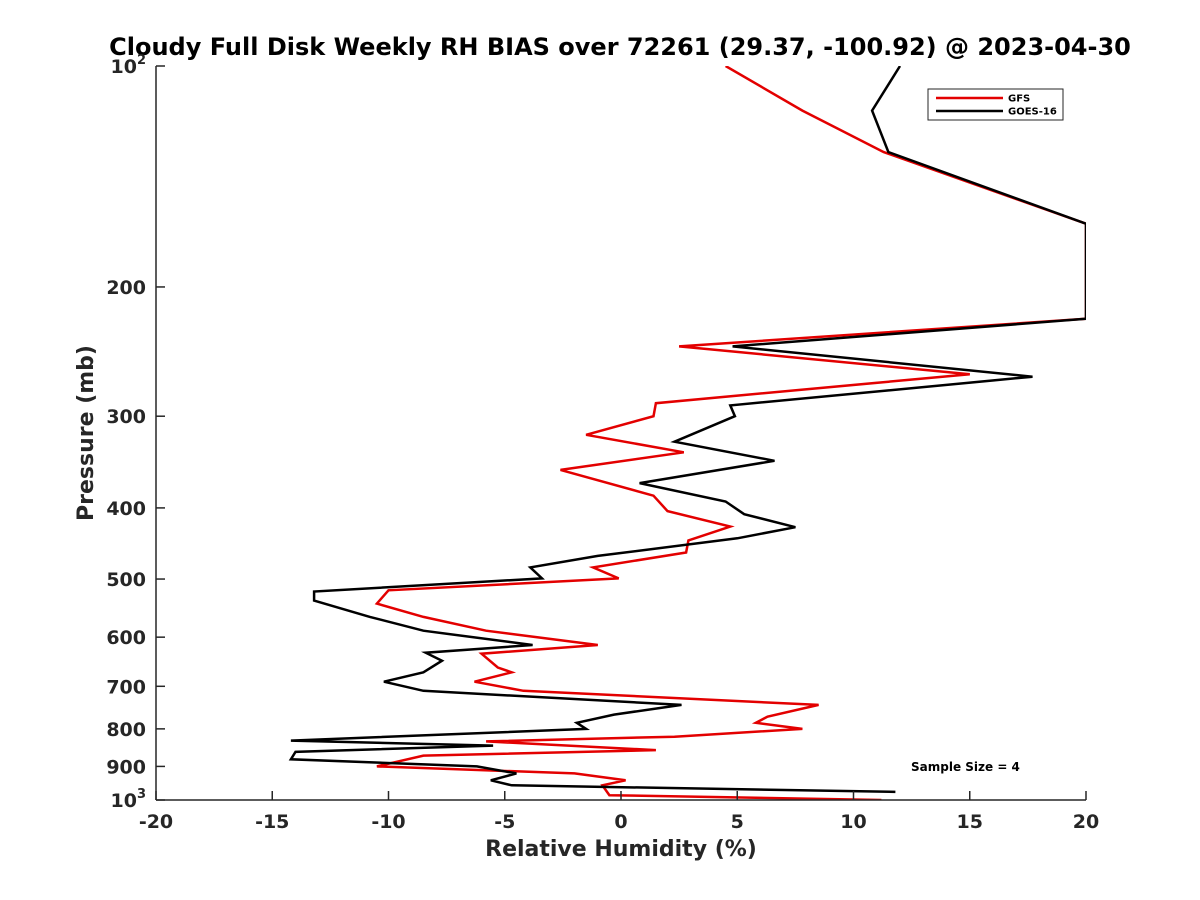 The width and height of the screenshot is (1200, 900). I want to click on y-tick-label: 900, so click(126, 767).